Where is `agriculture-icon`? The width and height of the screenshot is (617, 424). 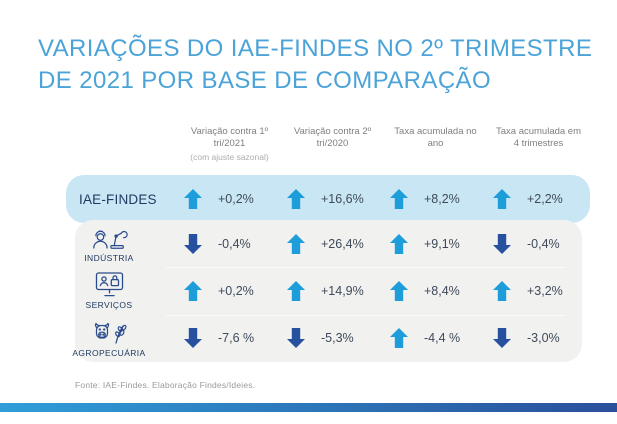 agriculture-icon is located at coordinates (109, 332).